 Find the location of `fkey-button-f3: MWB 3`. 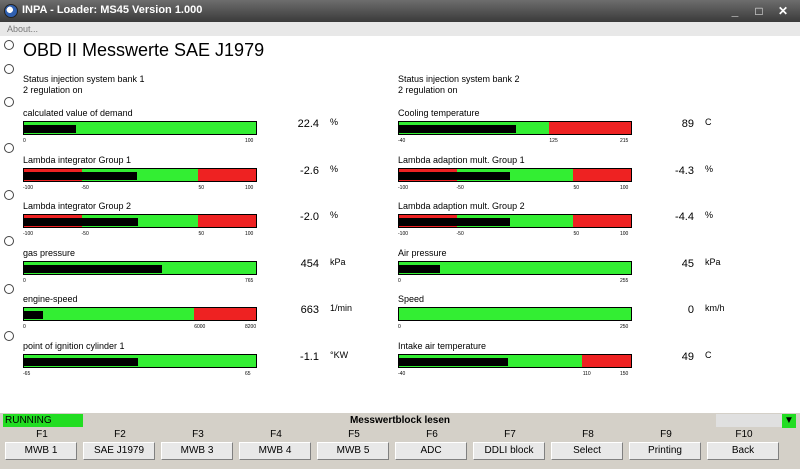

fkey-button-f3: MWB 3 is located at coordinates (197, 451).